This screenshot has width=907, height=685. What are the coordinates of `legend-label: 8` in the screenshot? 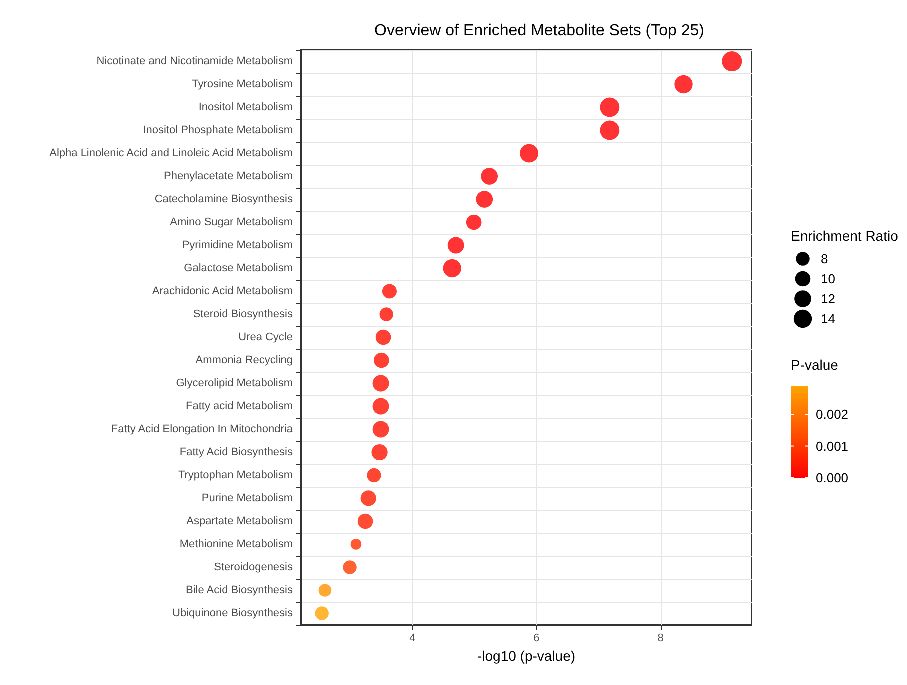 It's located at (824, 259).